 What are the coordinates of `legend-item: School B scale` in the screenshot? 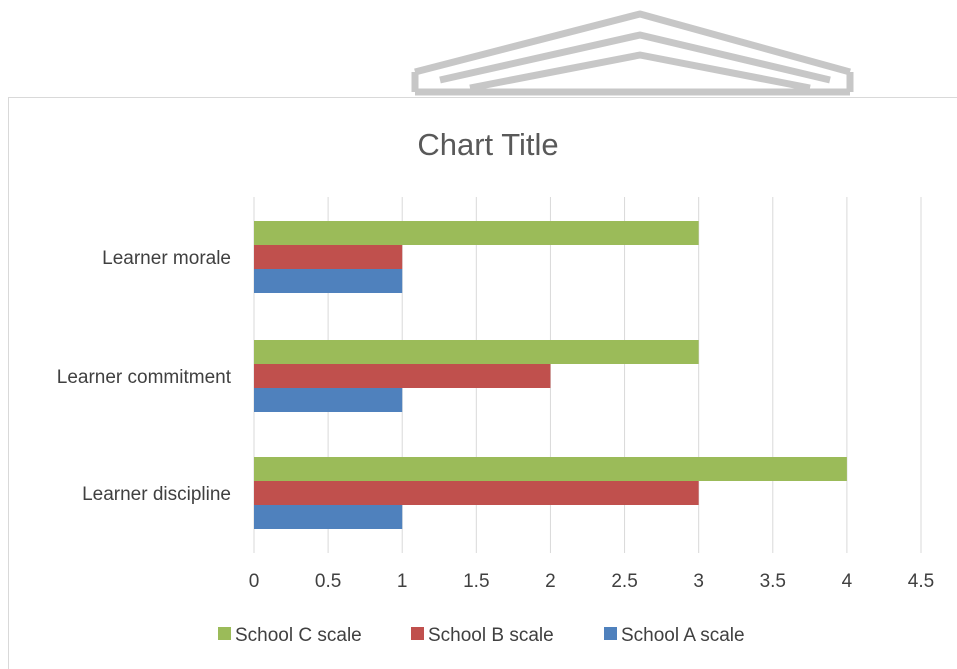 It's located at (482, 635).